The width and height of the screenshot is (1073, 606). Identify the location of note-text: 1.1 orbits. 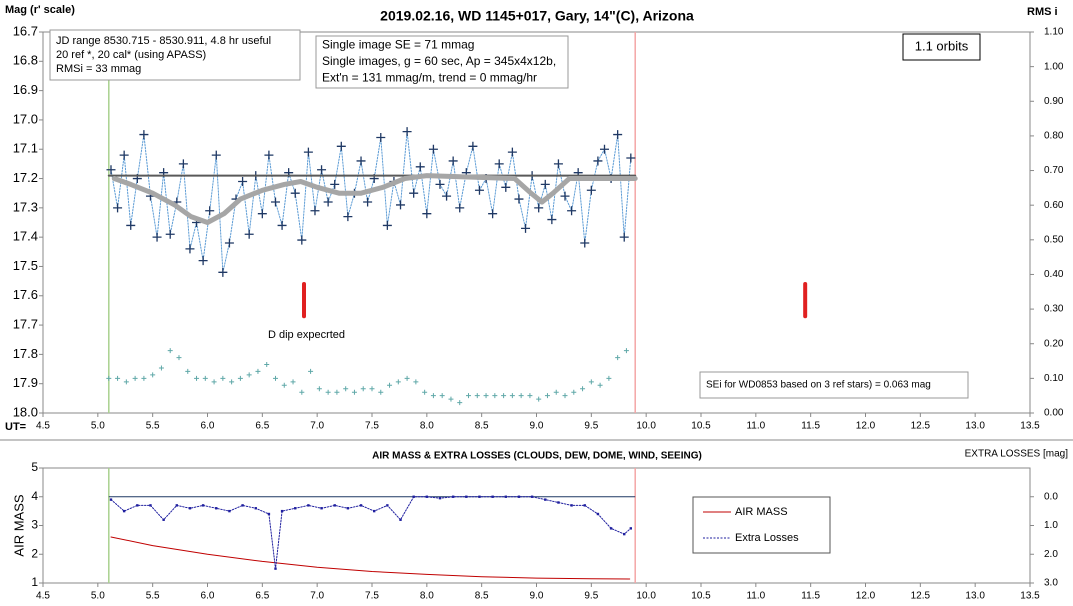
(942, 45).